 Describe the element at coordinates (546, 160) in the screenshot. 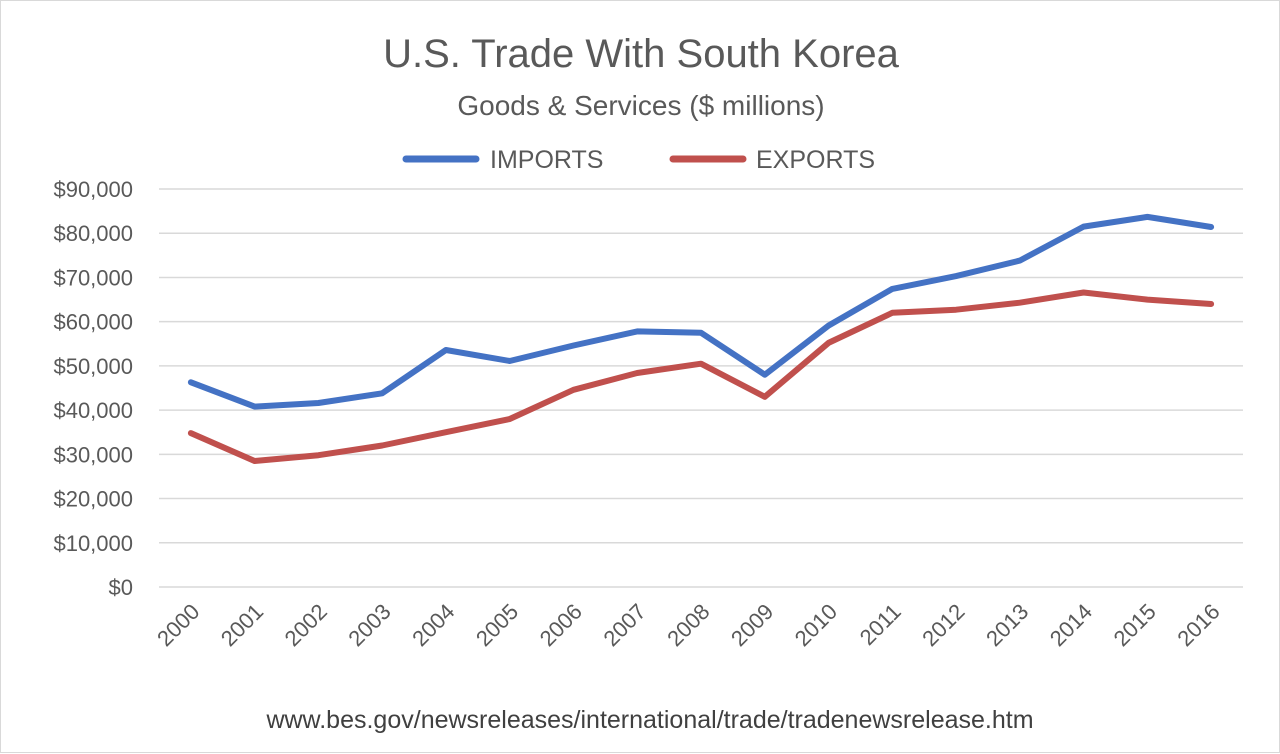

I see `legend-label-imports: IMPORTS` at that location.